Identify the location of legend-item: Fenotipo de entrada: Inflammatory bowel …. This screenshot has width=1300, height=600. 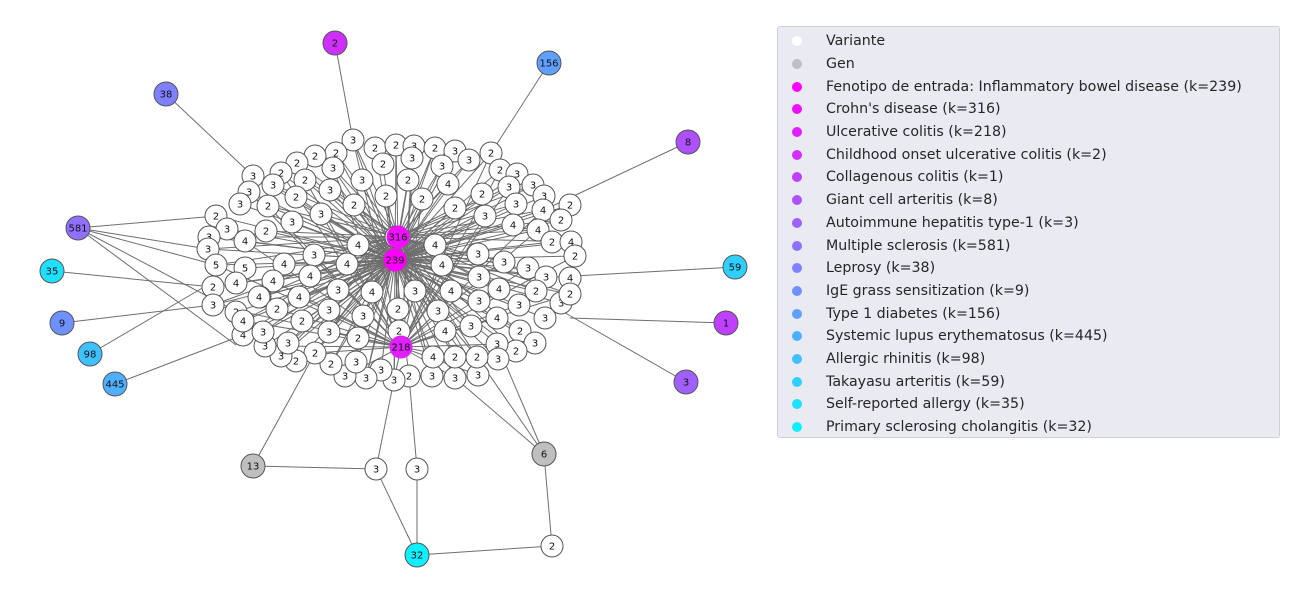
(1035, 86).